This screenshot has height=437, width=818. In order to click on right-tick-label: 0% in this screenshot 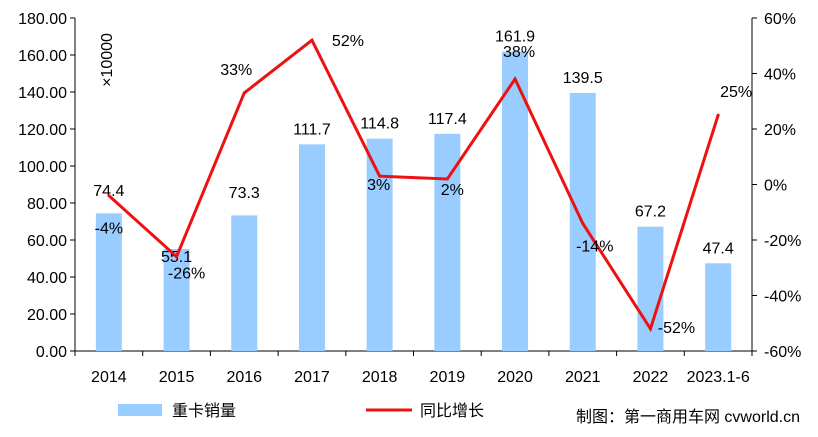, I will do `click(775, 186)`.